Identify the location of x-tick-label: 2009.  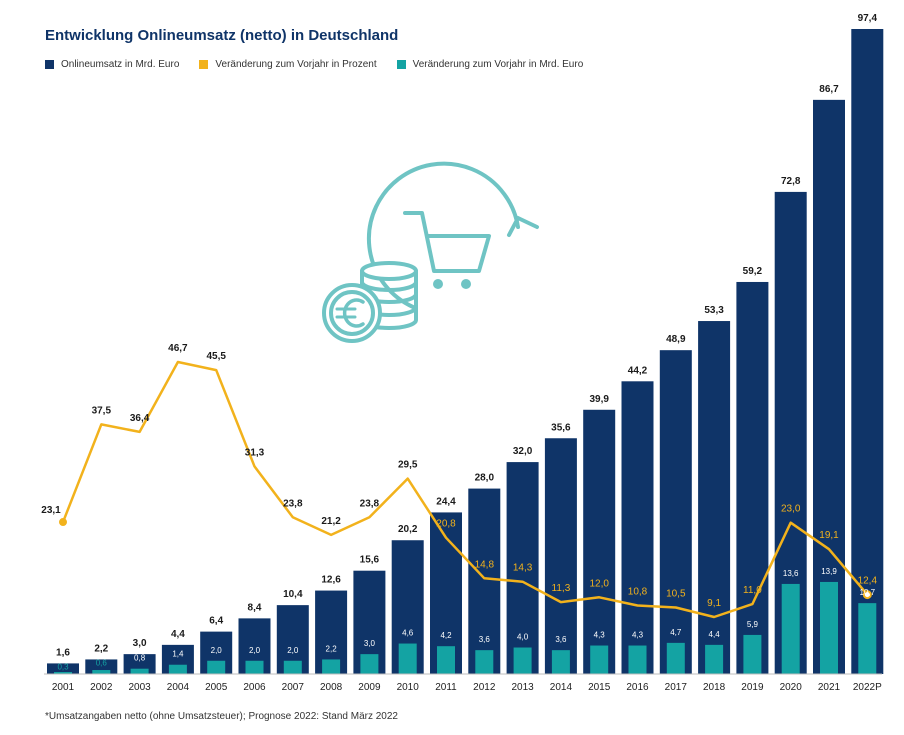
(369, 687).